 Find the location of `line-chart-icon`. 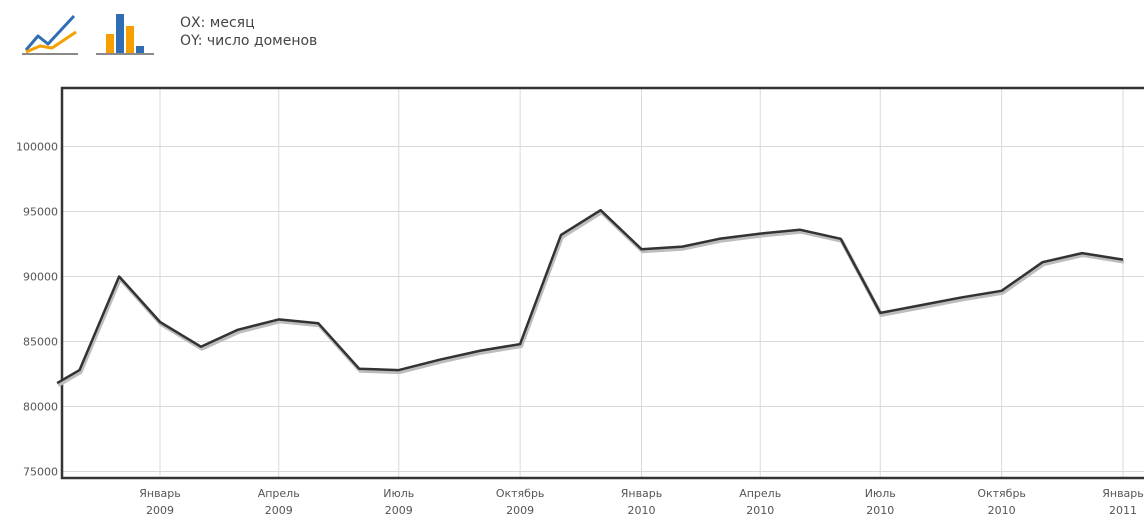

line-chart-icon is located at coordinates (50, 34).